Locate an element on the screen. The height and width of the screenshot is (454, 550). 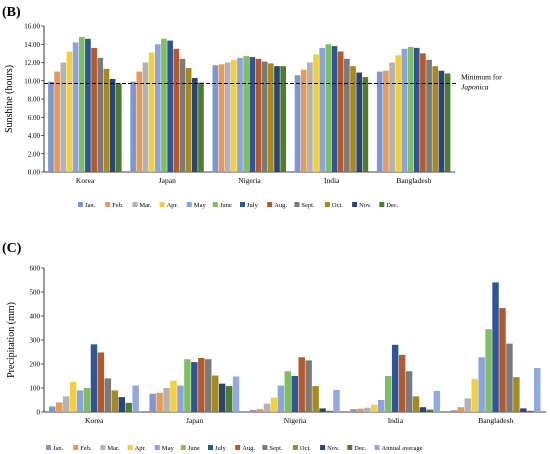
y-tick-label: 300 is located at coordinates (35, 341).